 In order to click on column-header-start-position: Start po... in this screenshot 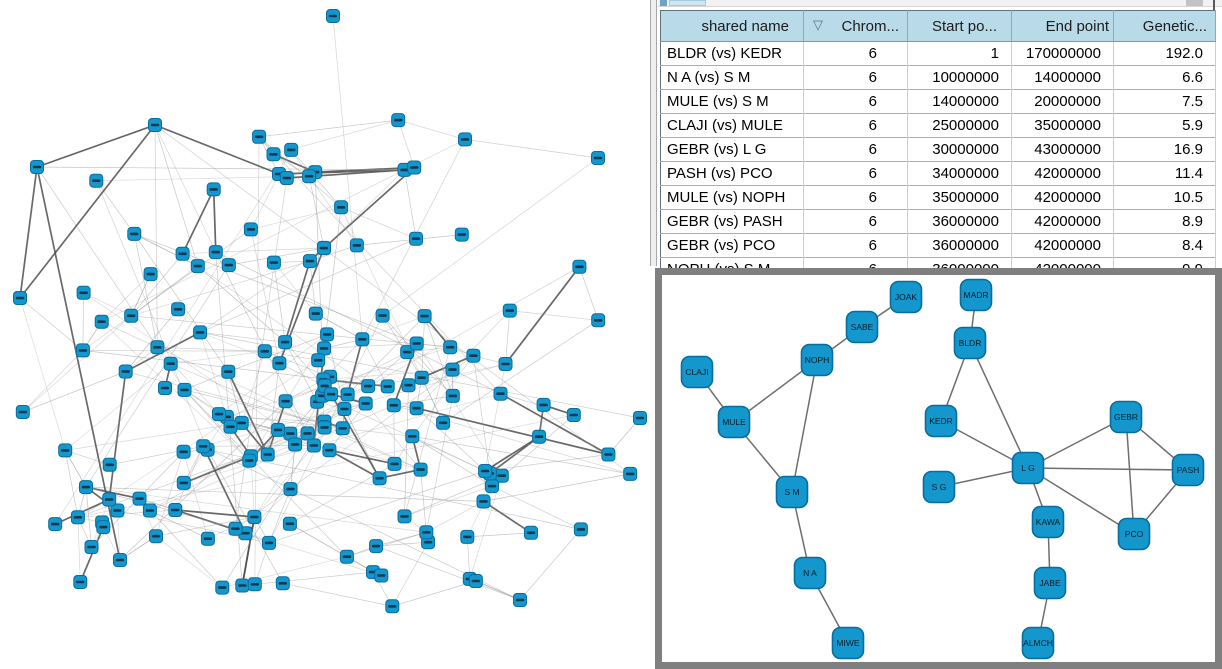, I will do `click(959, 26)`.